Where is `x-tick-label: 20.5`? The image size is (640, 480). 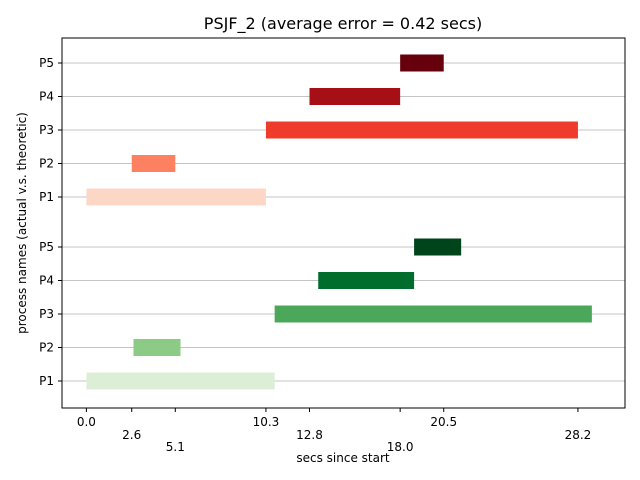 x-tick-label: 20.5 is located at coordinates (443, 422).